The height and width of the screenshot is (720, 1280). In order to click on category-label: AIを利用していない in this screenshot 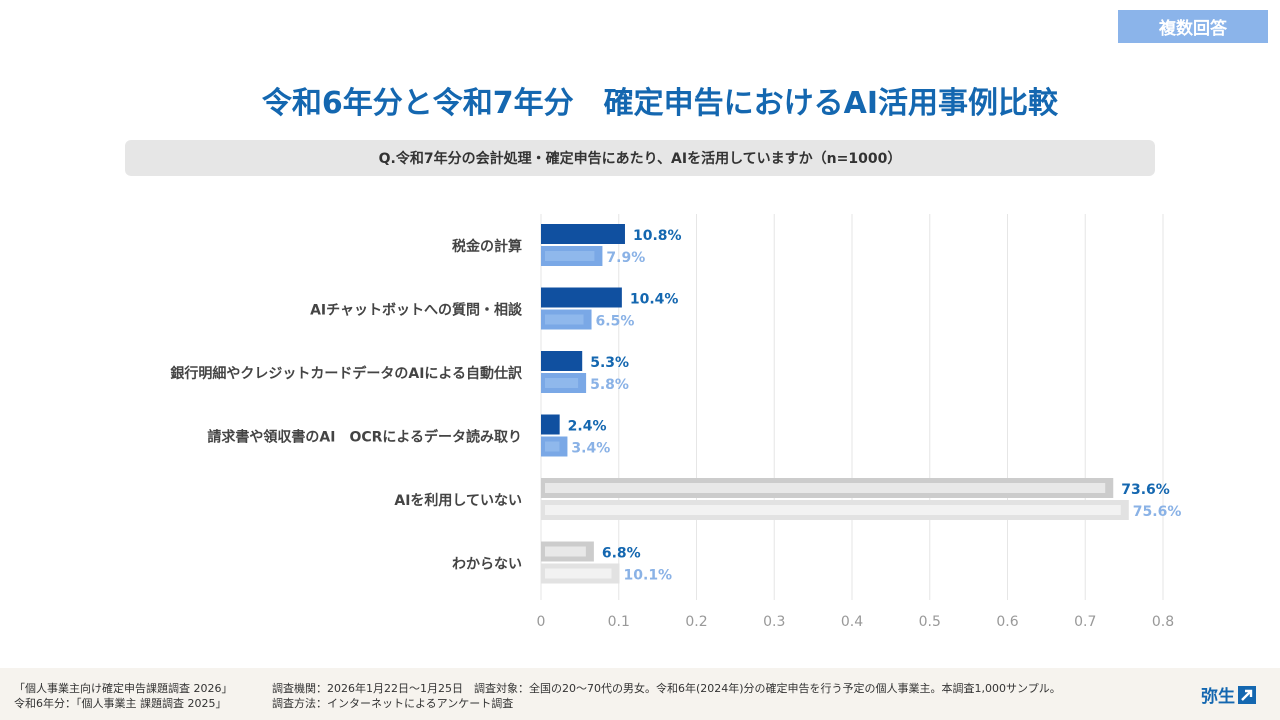, I will do `click(458, 500)`.